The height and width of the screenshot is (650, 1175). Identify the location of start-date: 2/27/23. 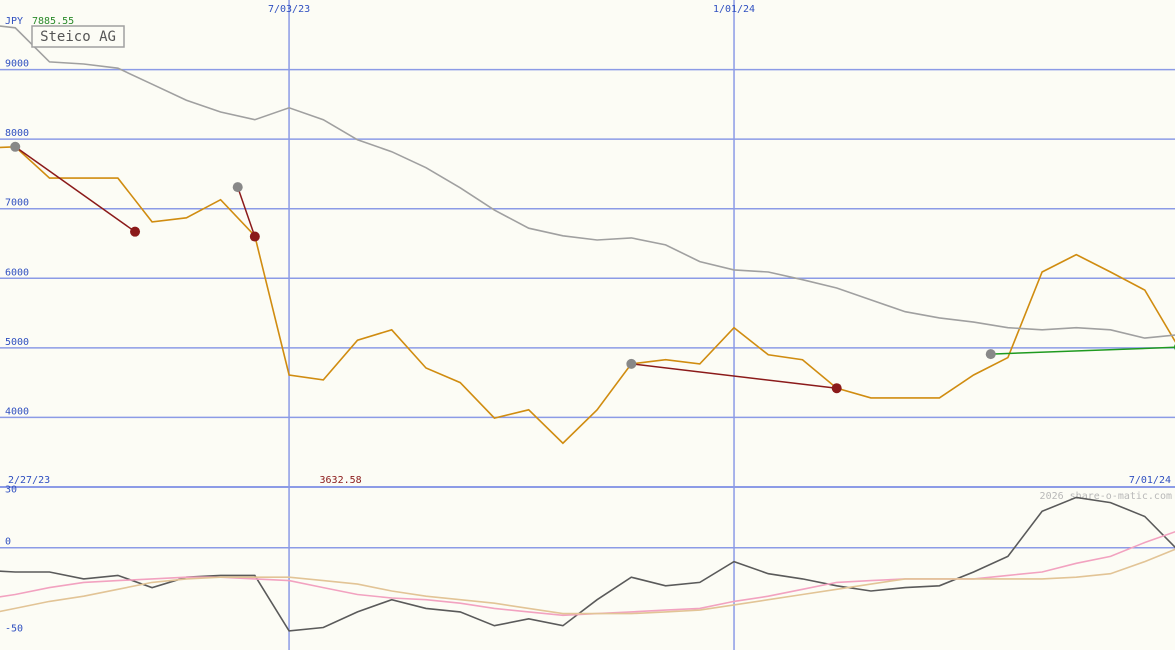
(29, 480).